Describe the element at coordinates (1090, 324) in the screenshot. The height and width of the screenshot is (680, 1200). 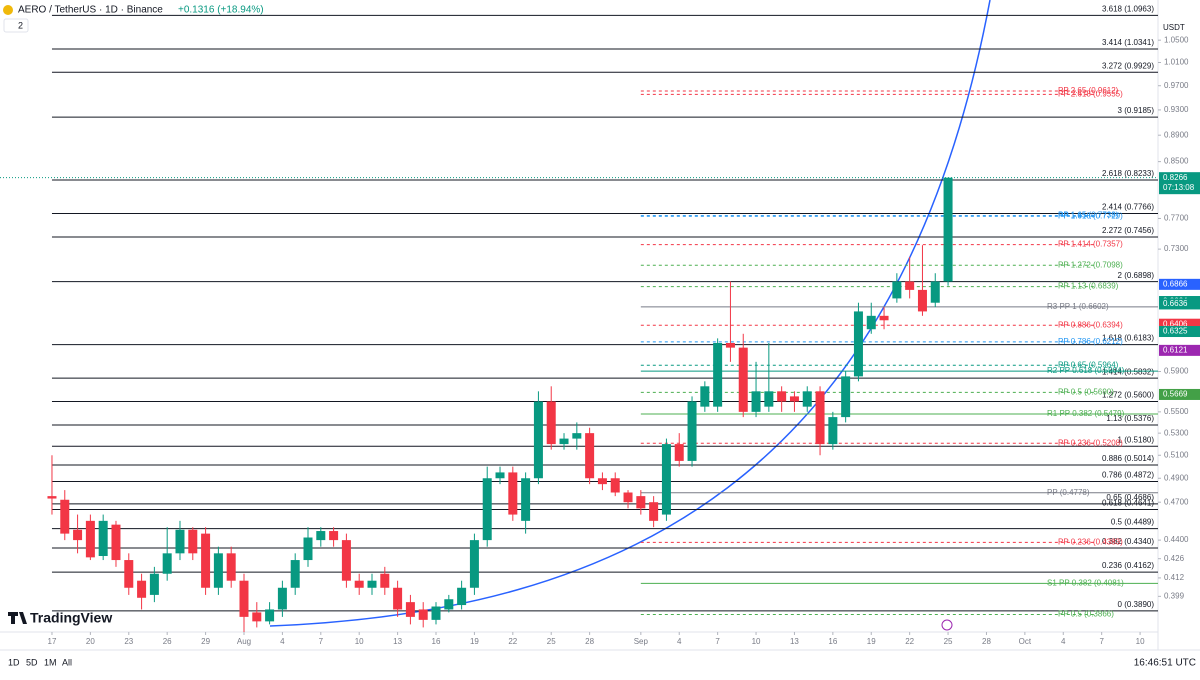
I see `level-label: PP 0.886 (0.6394)` at that location.